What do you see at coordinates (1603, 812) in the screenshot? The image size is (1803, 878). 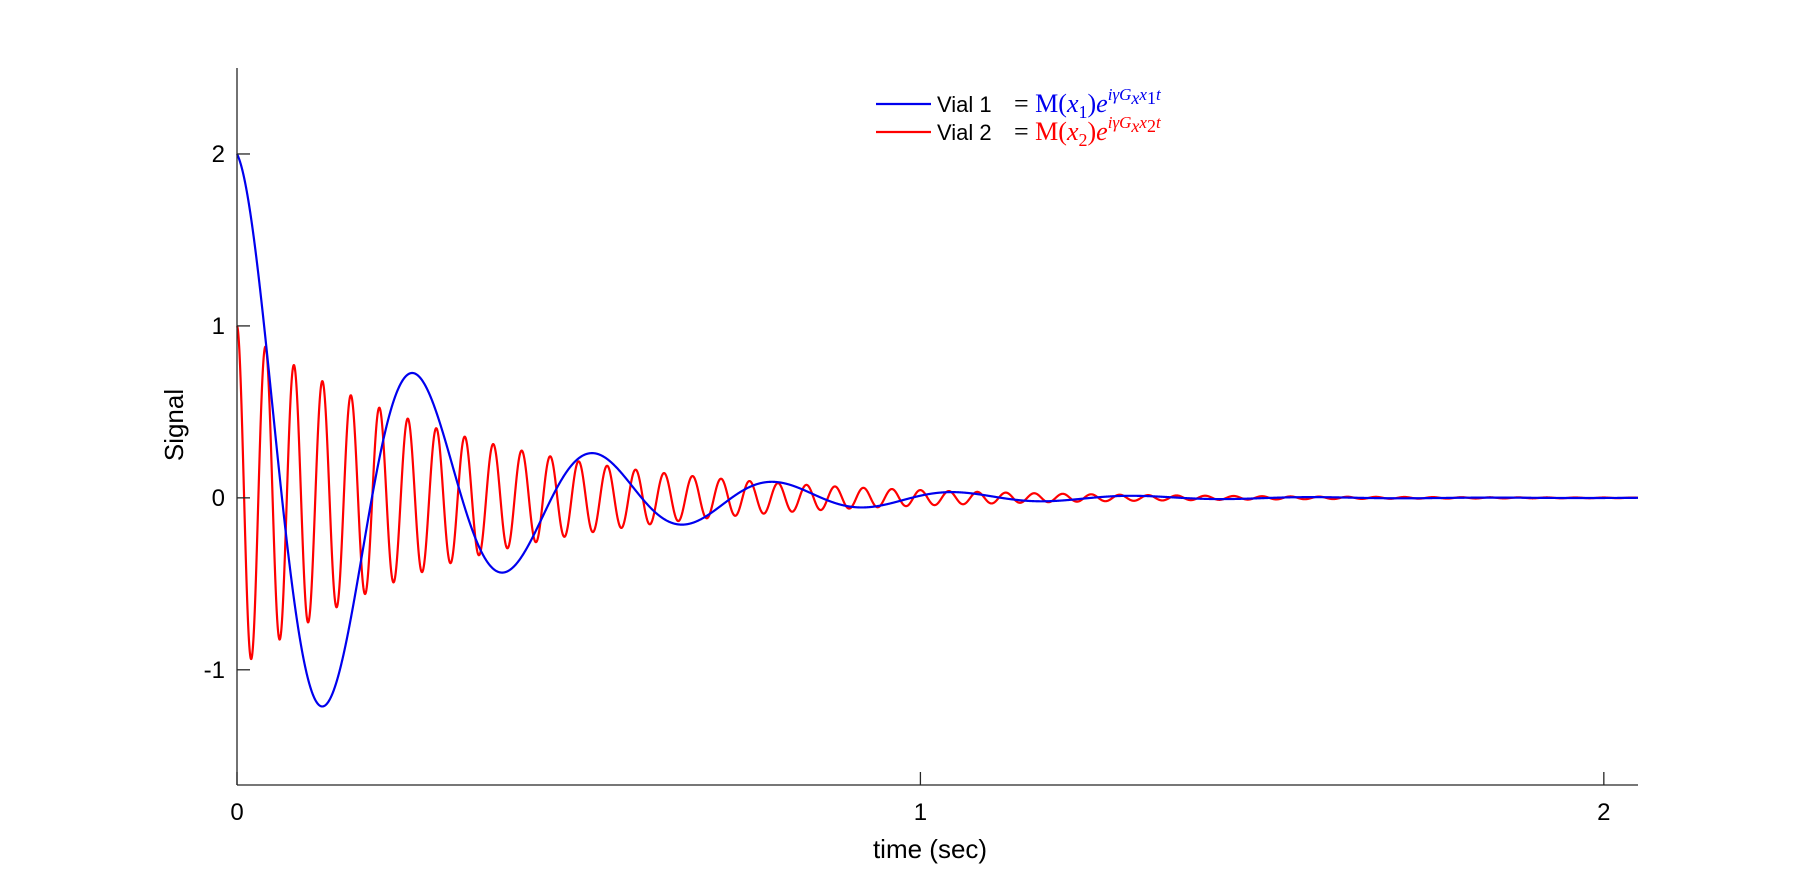 I see `x-tick-label: 2` at bounding box center [1603, 812].